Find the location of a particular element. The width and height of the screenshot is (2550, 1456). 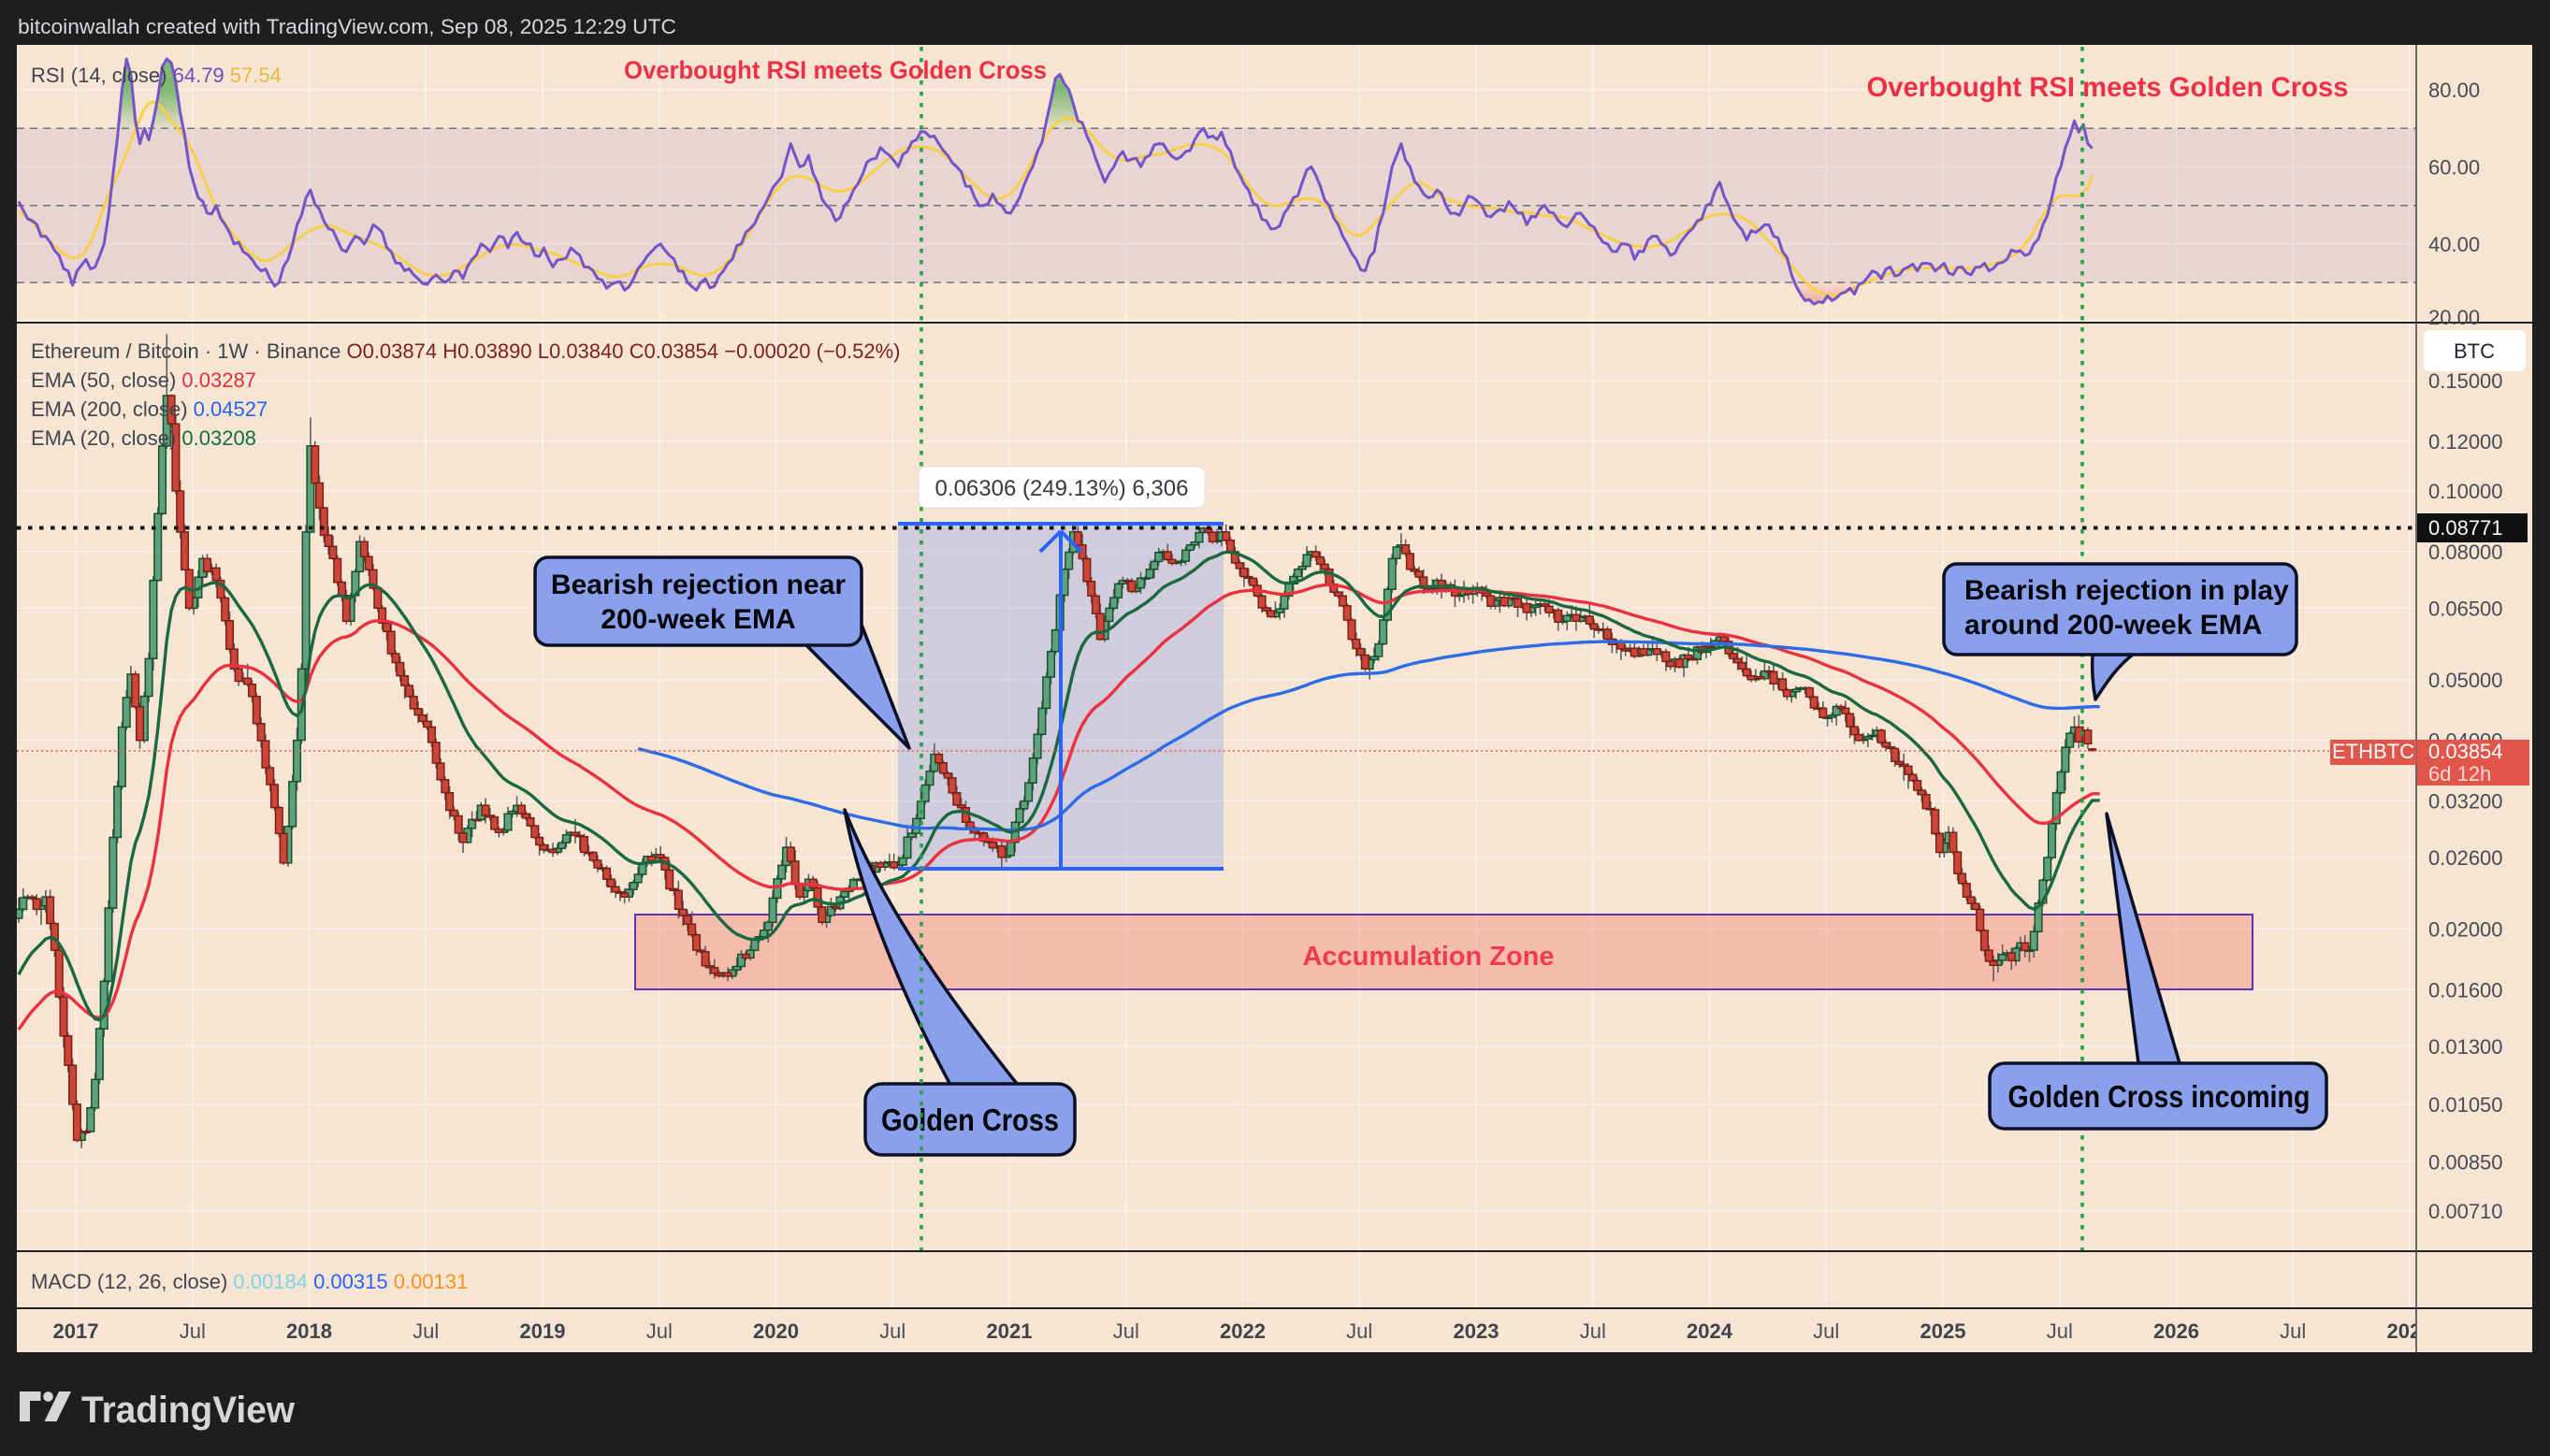

svg-text: 0.12000 is located at coordinates (2465, 442).